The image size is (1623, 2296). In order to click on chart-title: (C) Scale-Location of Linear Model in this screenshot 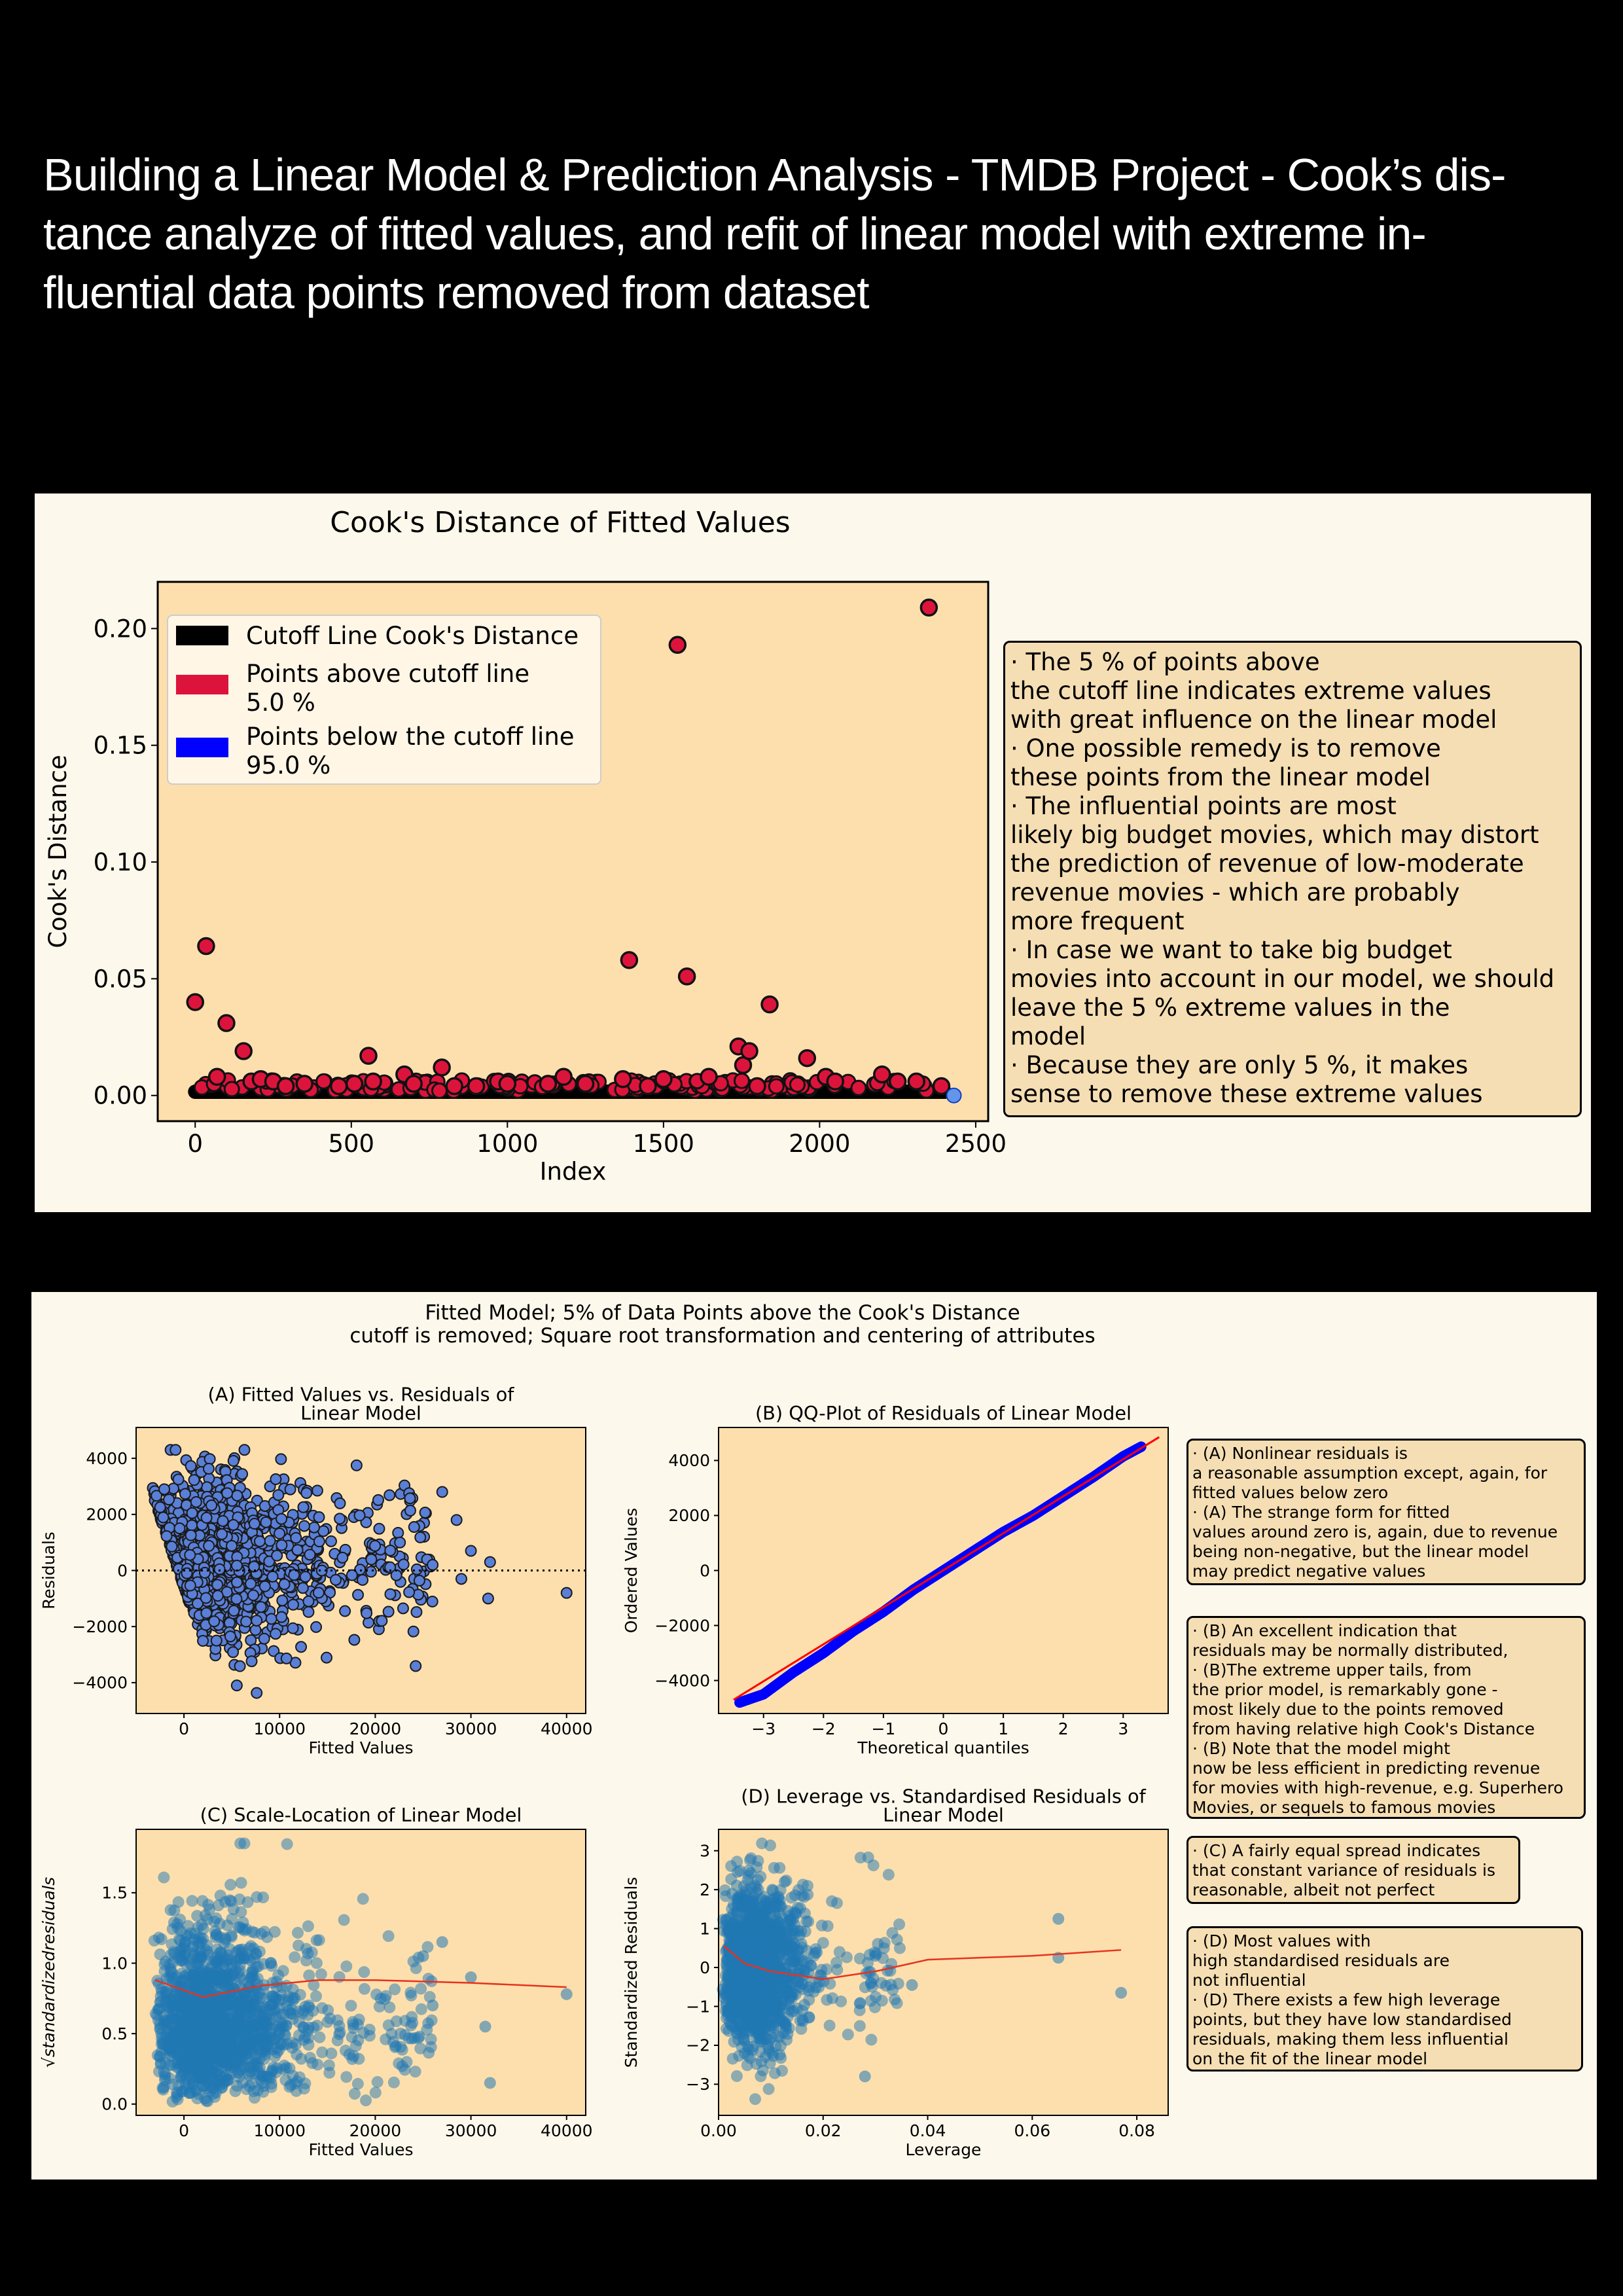, I will do `click(361, 1815)`.